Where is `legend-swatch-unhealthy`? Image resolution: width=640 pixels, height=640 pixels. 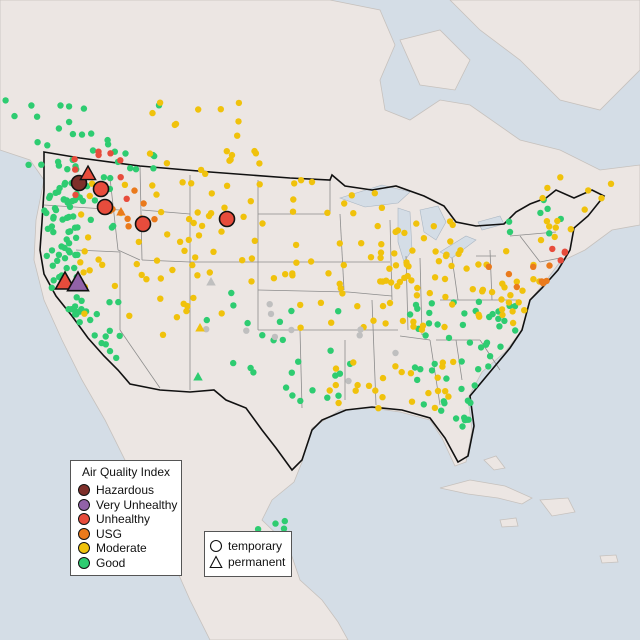 legend-swatch-unhealthy is located at coordinates (84, 519).